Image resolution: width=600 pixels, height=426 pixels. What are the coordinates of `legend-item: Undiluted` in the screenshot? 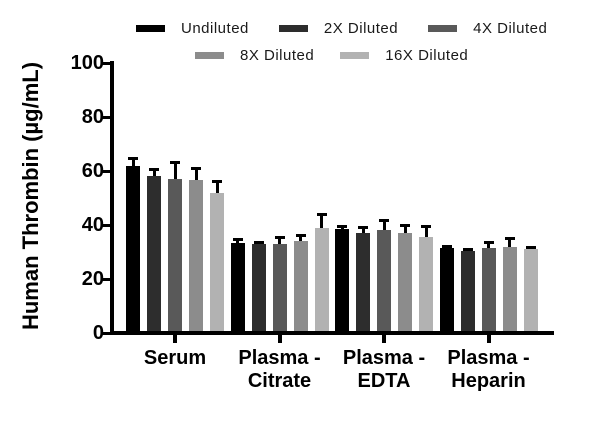 It's located at (192, 28).